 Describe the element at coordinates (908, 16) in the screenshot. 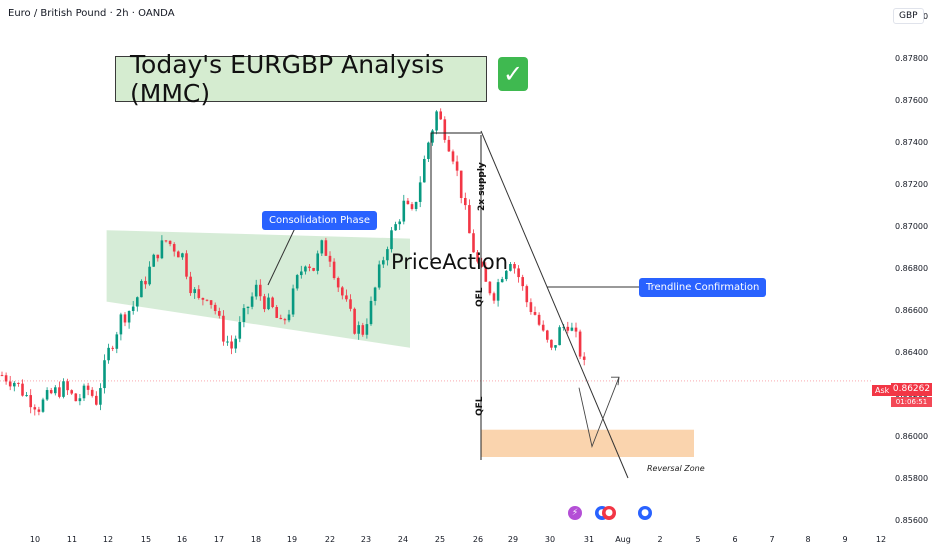

I see `currency-badge: GBP` at that location.